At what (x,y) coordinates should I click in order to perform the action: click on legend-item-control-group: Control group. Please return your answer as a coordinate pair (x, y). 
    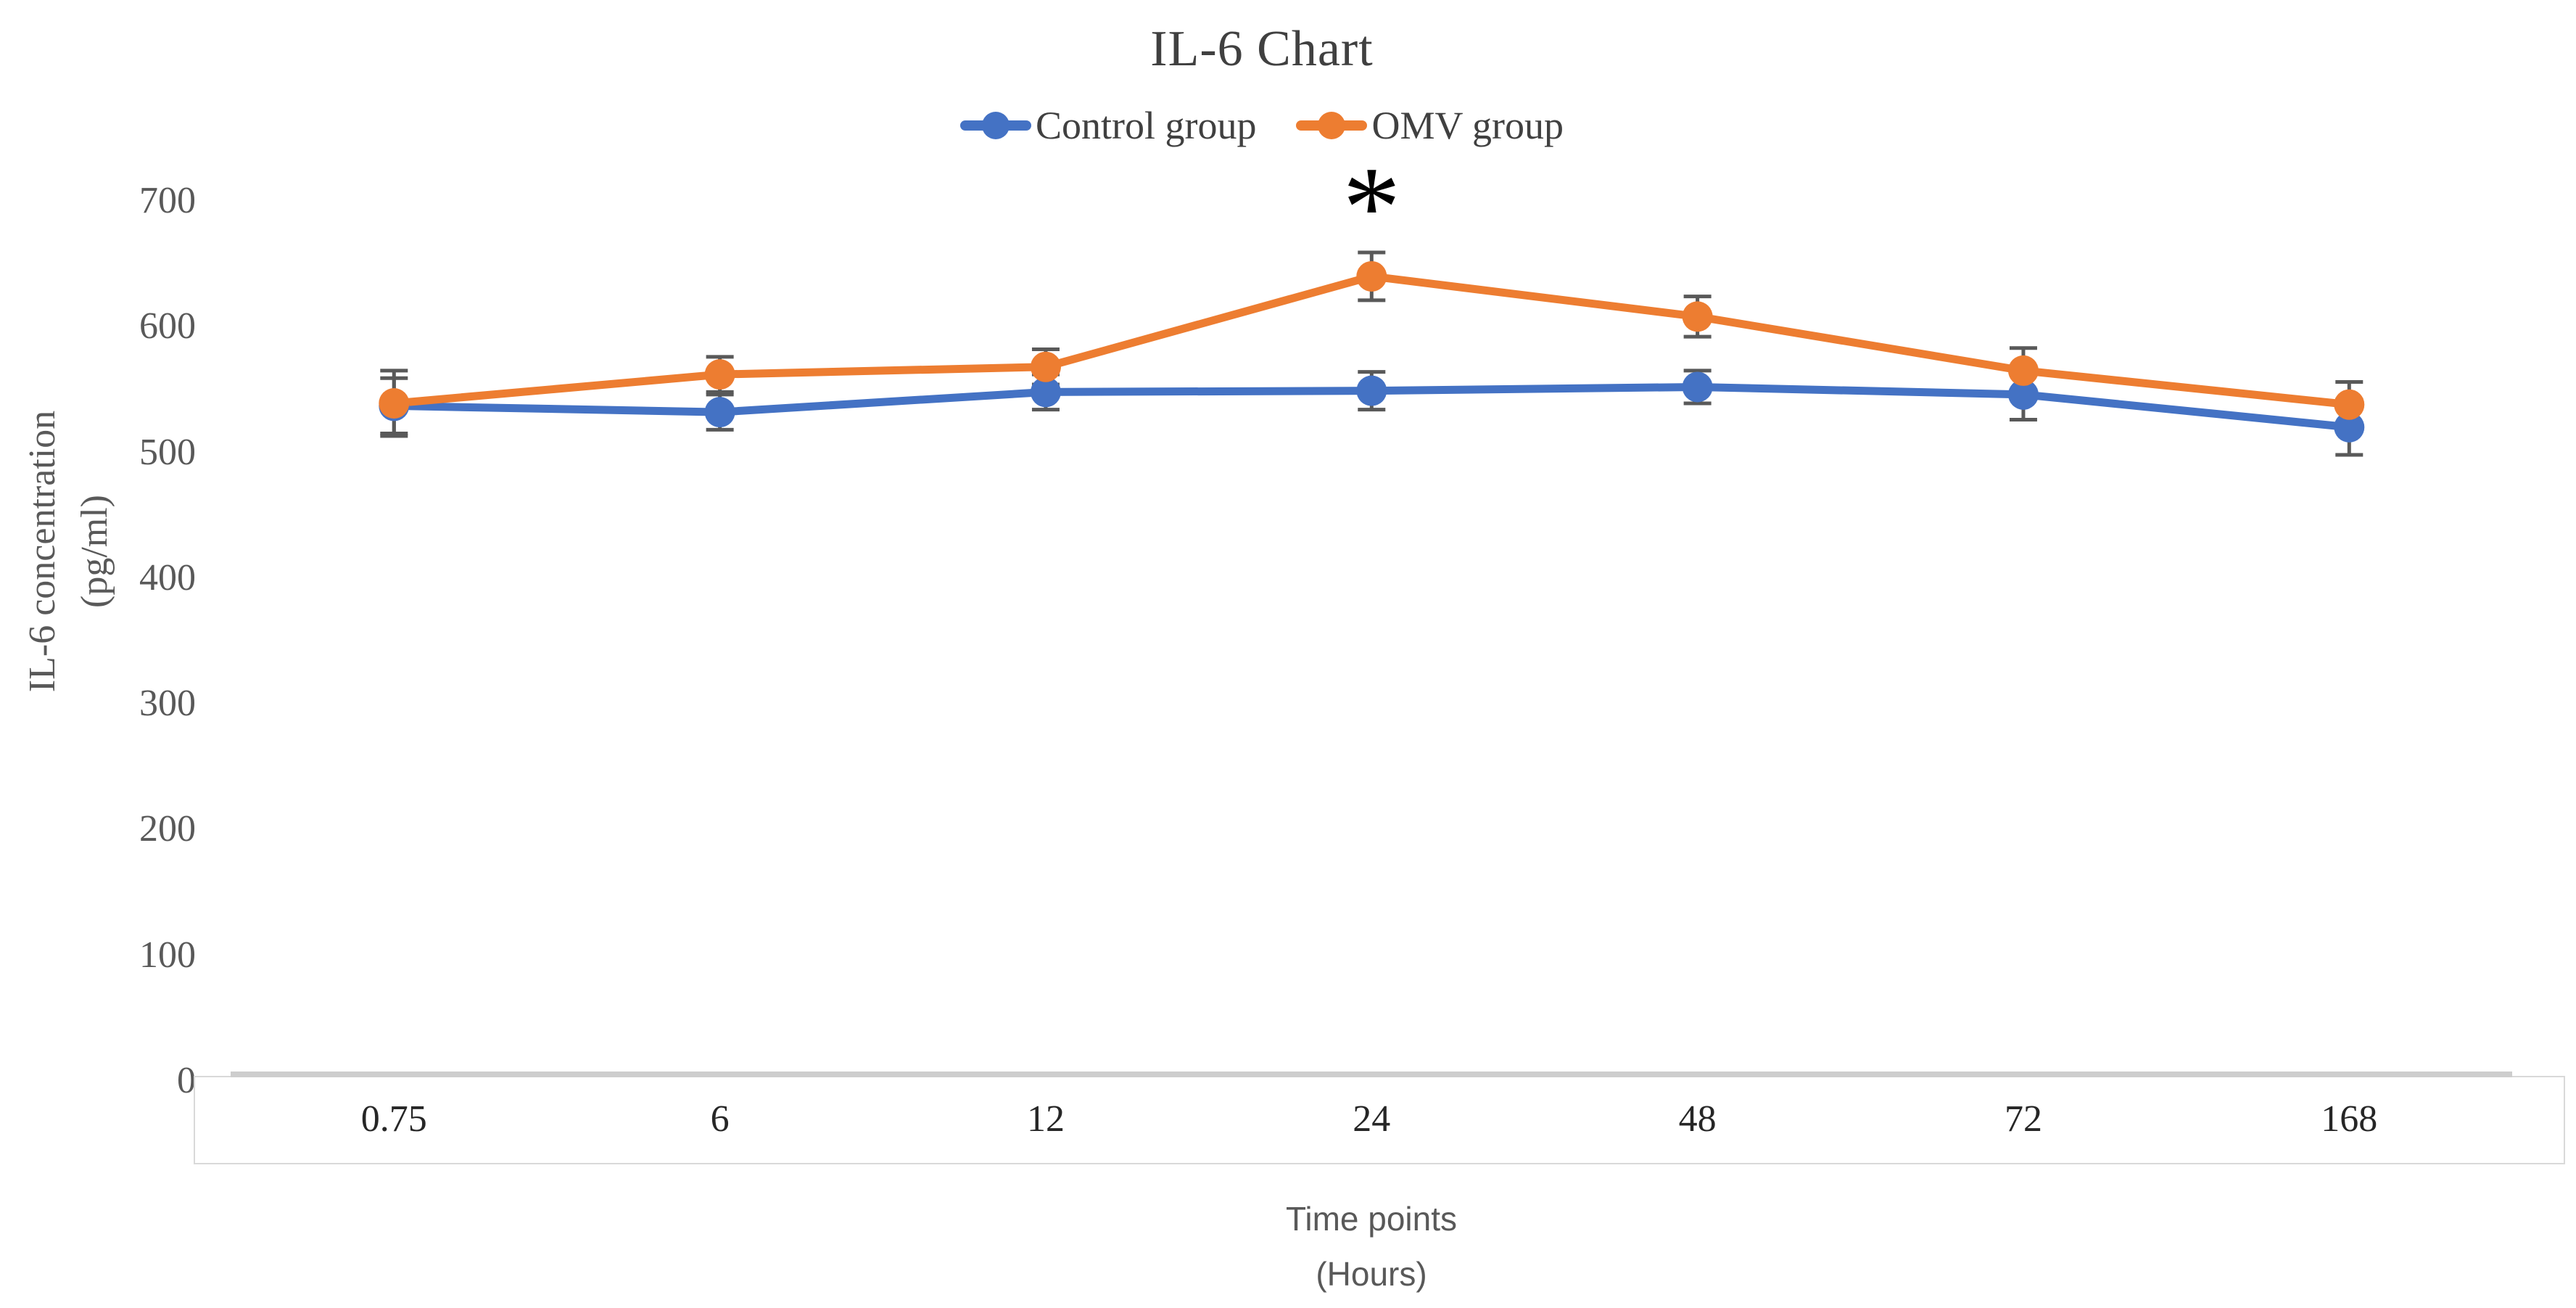
    Looking at the image, I should click on (1108, 125).